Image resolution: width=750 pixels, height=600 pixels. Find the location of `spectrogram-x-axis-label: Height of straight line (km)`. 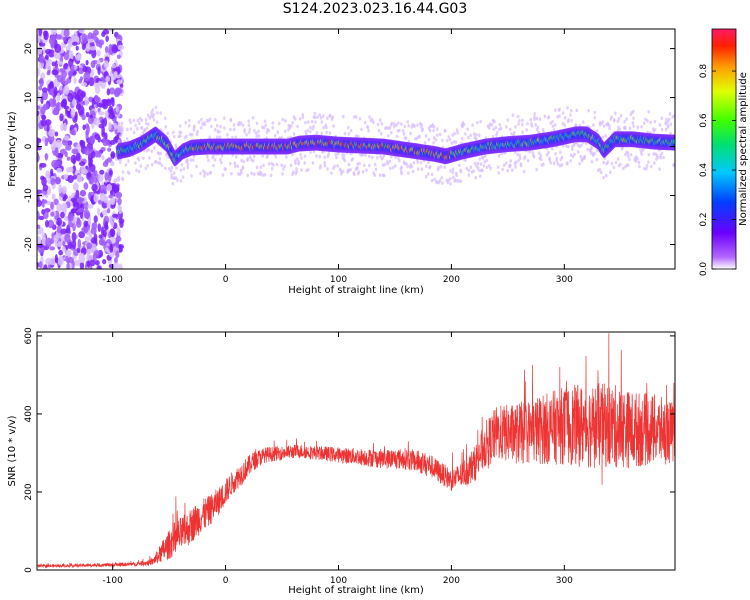

spectrogram-x-axis-label: Height of straight line (km) is located at coordinates (356, 290).